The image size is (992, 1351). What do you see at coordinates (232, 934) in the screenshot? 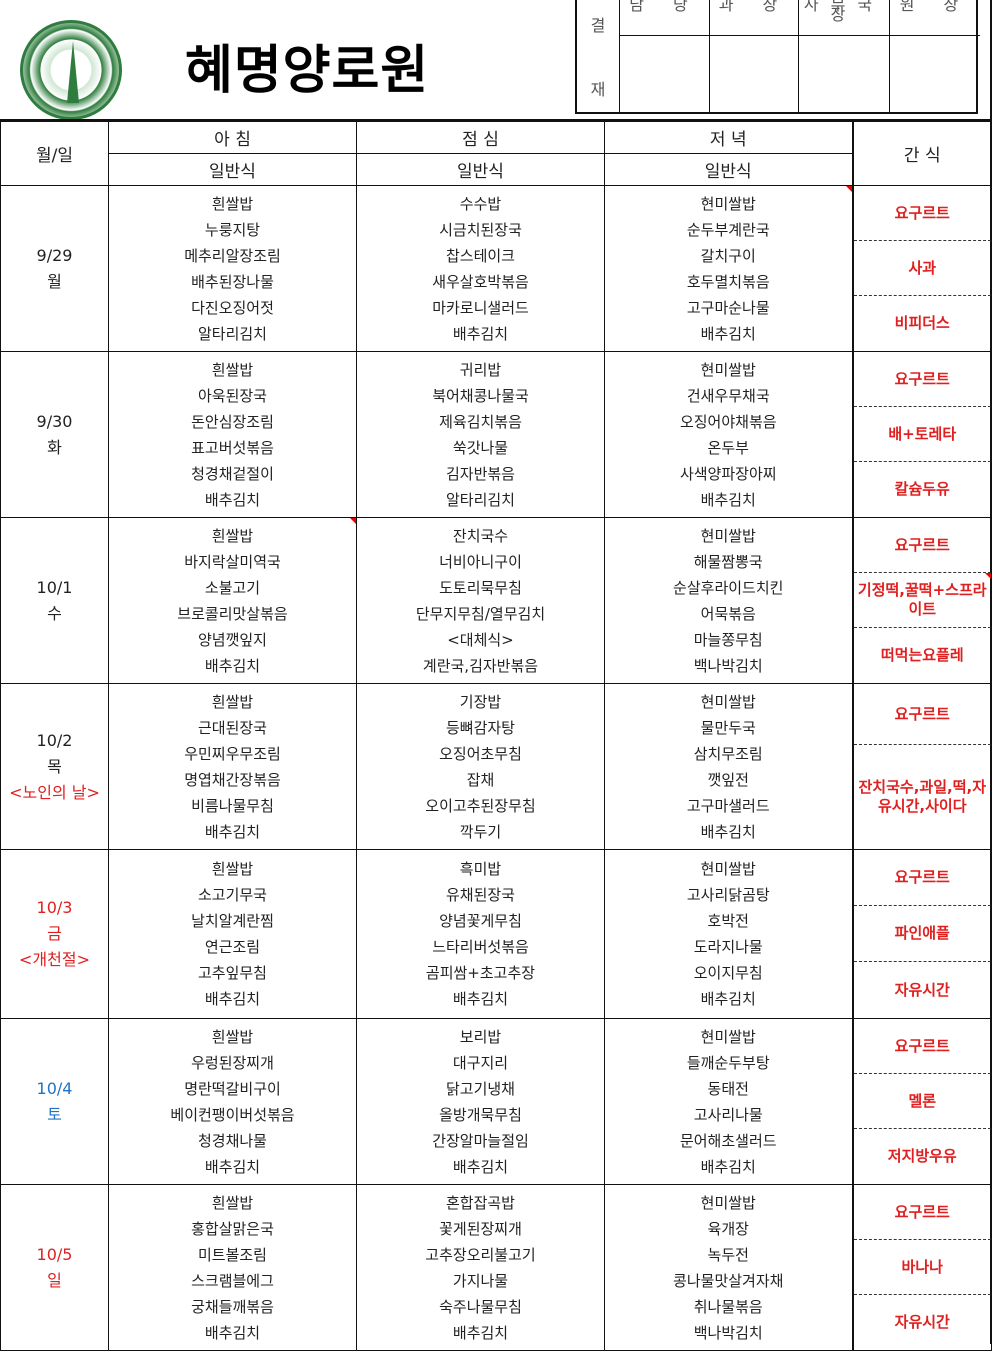
I see `breakfast-cell: 흰쌀밥 소고기무국 날치알계란찜 연근조림 고추잎무침 배추김치` at bounding box center [232, 934].